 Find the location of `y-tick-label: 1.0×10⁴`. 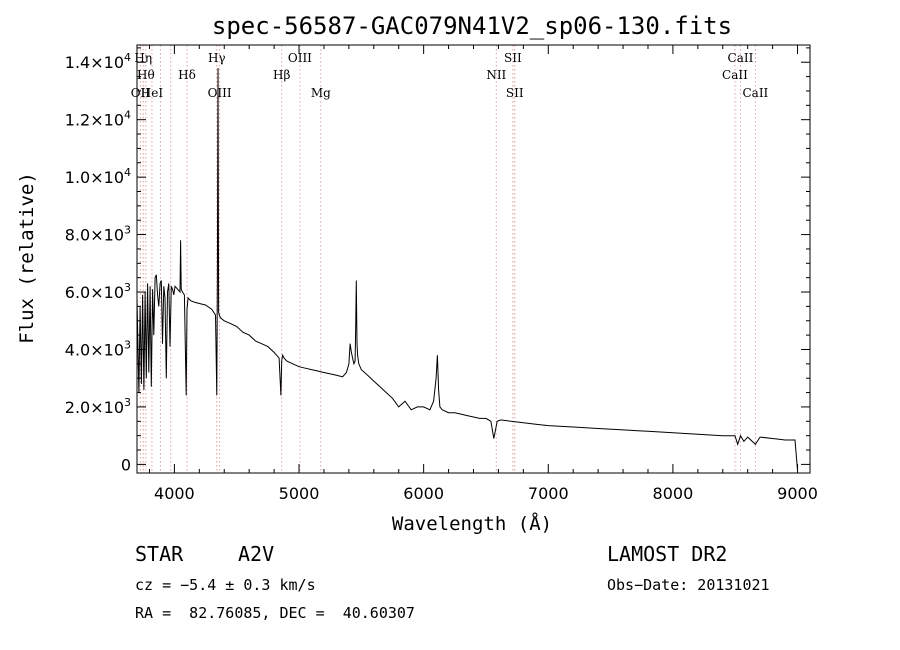

y-tick-label: 1.0×10⁴ is located at coordinates (98, 176).